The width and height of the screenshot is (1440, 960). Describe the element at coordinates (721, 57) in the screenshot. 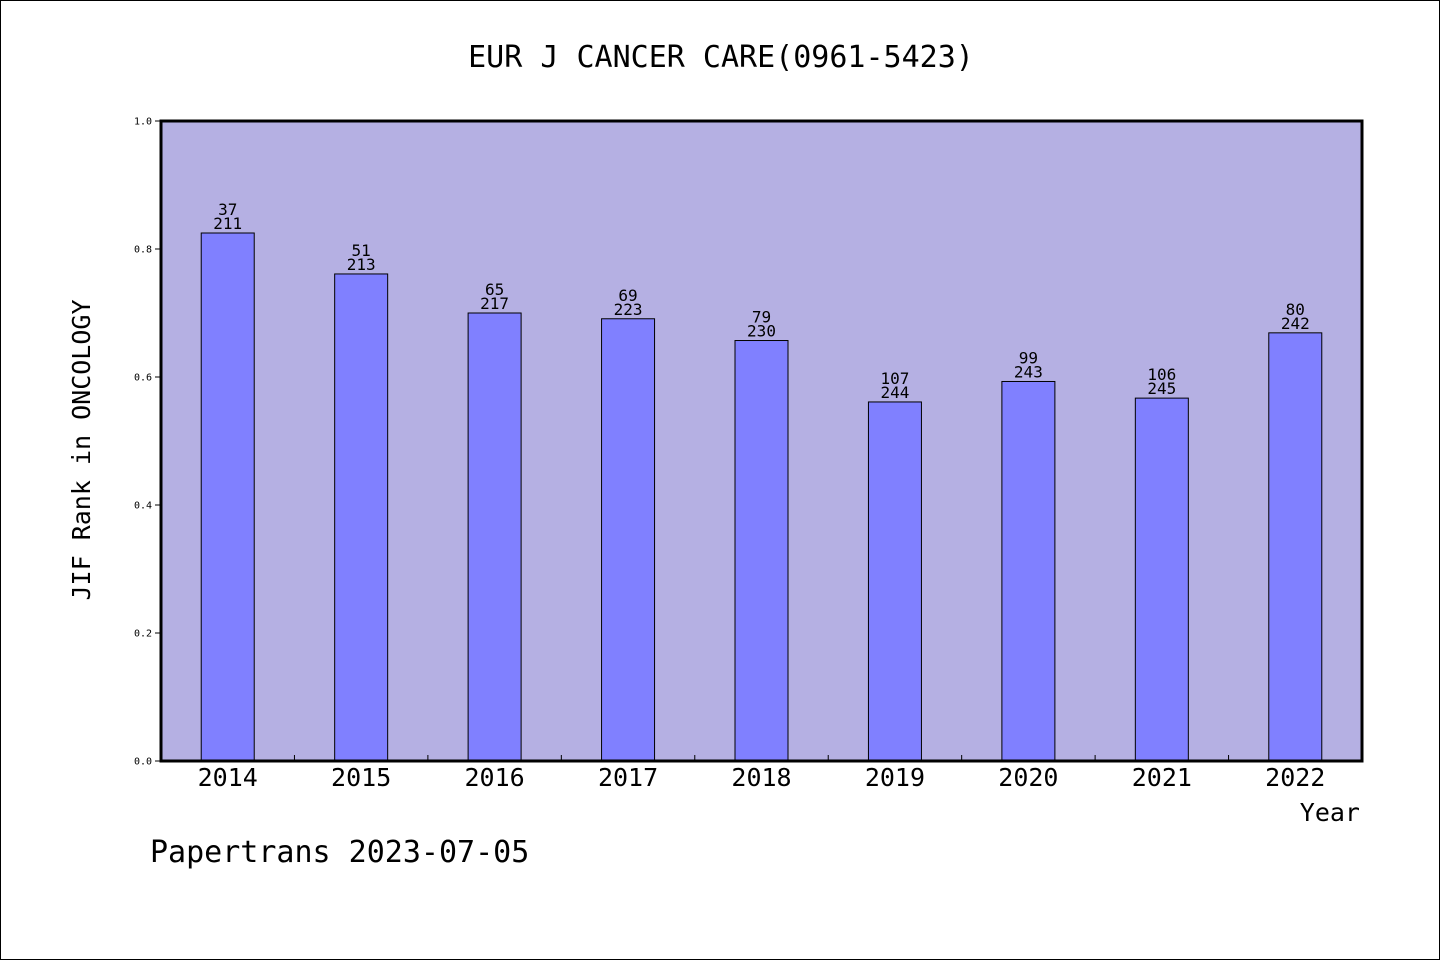

I see `chart-title: EUR J CANCER CARE(0961-5423)` at that location.